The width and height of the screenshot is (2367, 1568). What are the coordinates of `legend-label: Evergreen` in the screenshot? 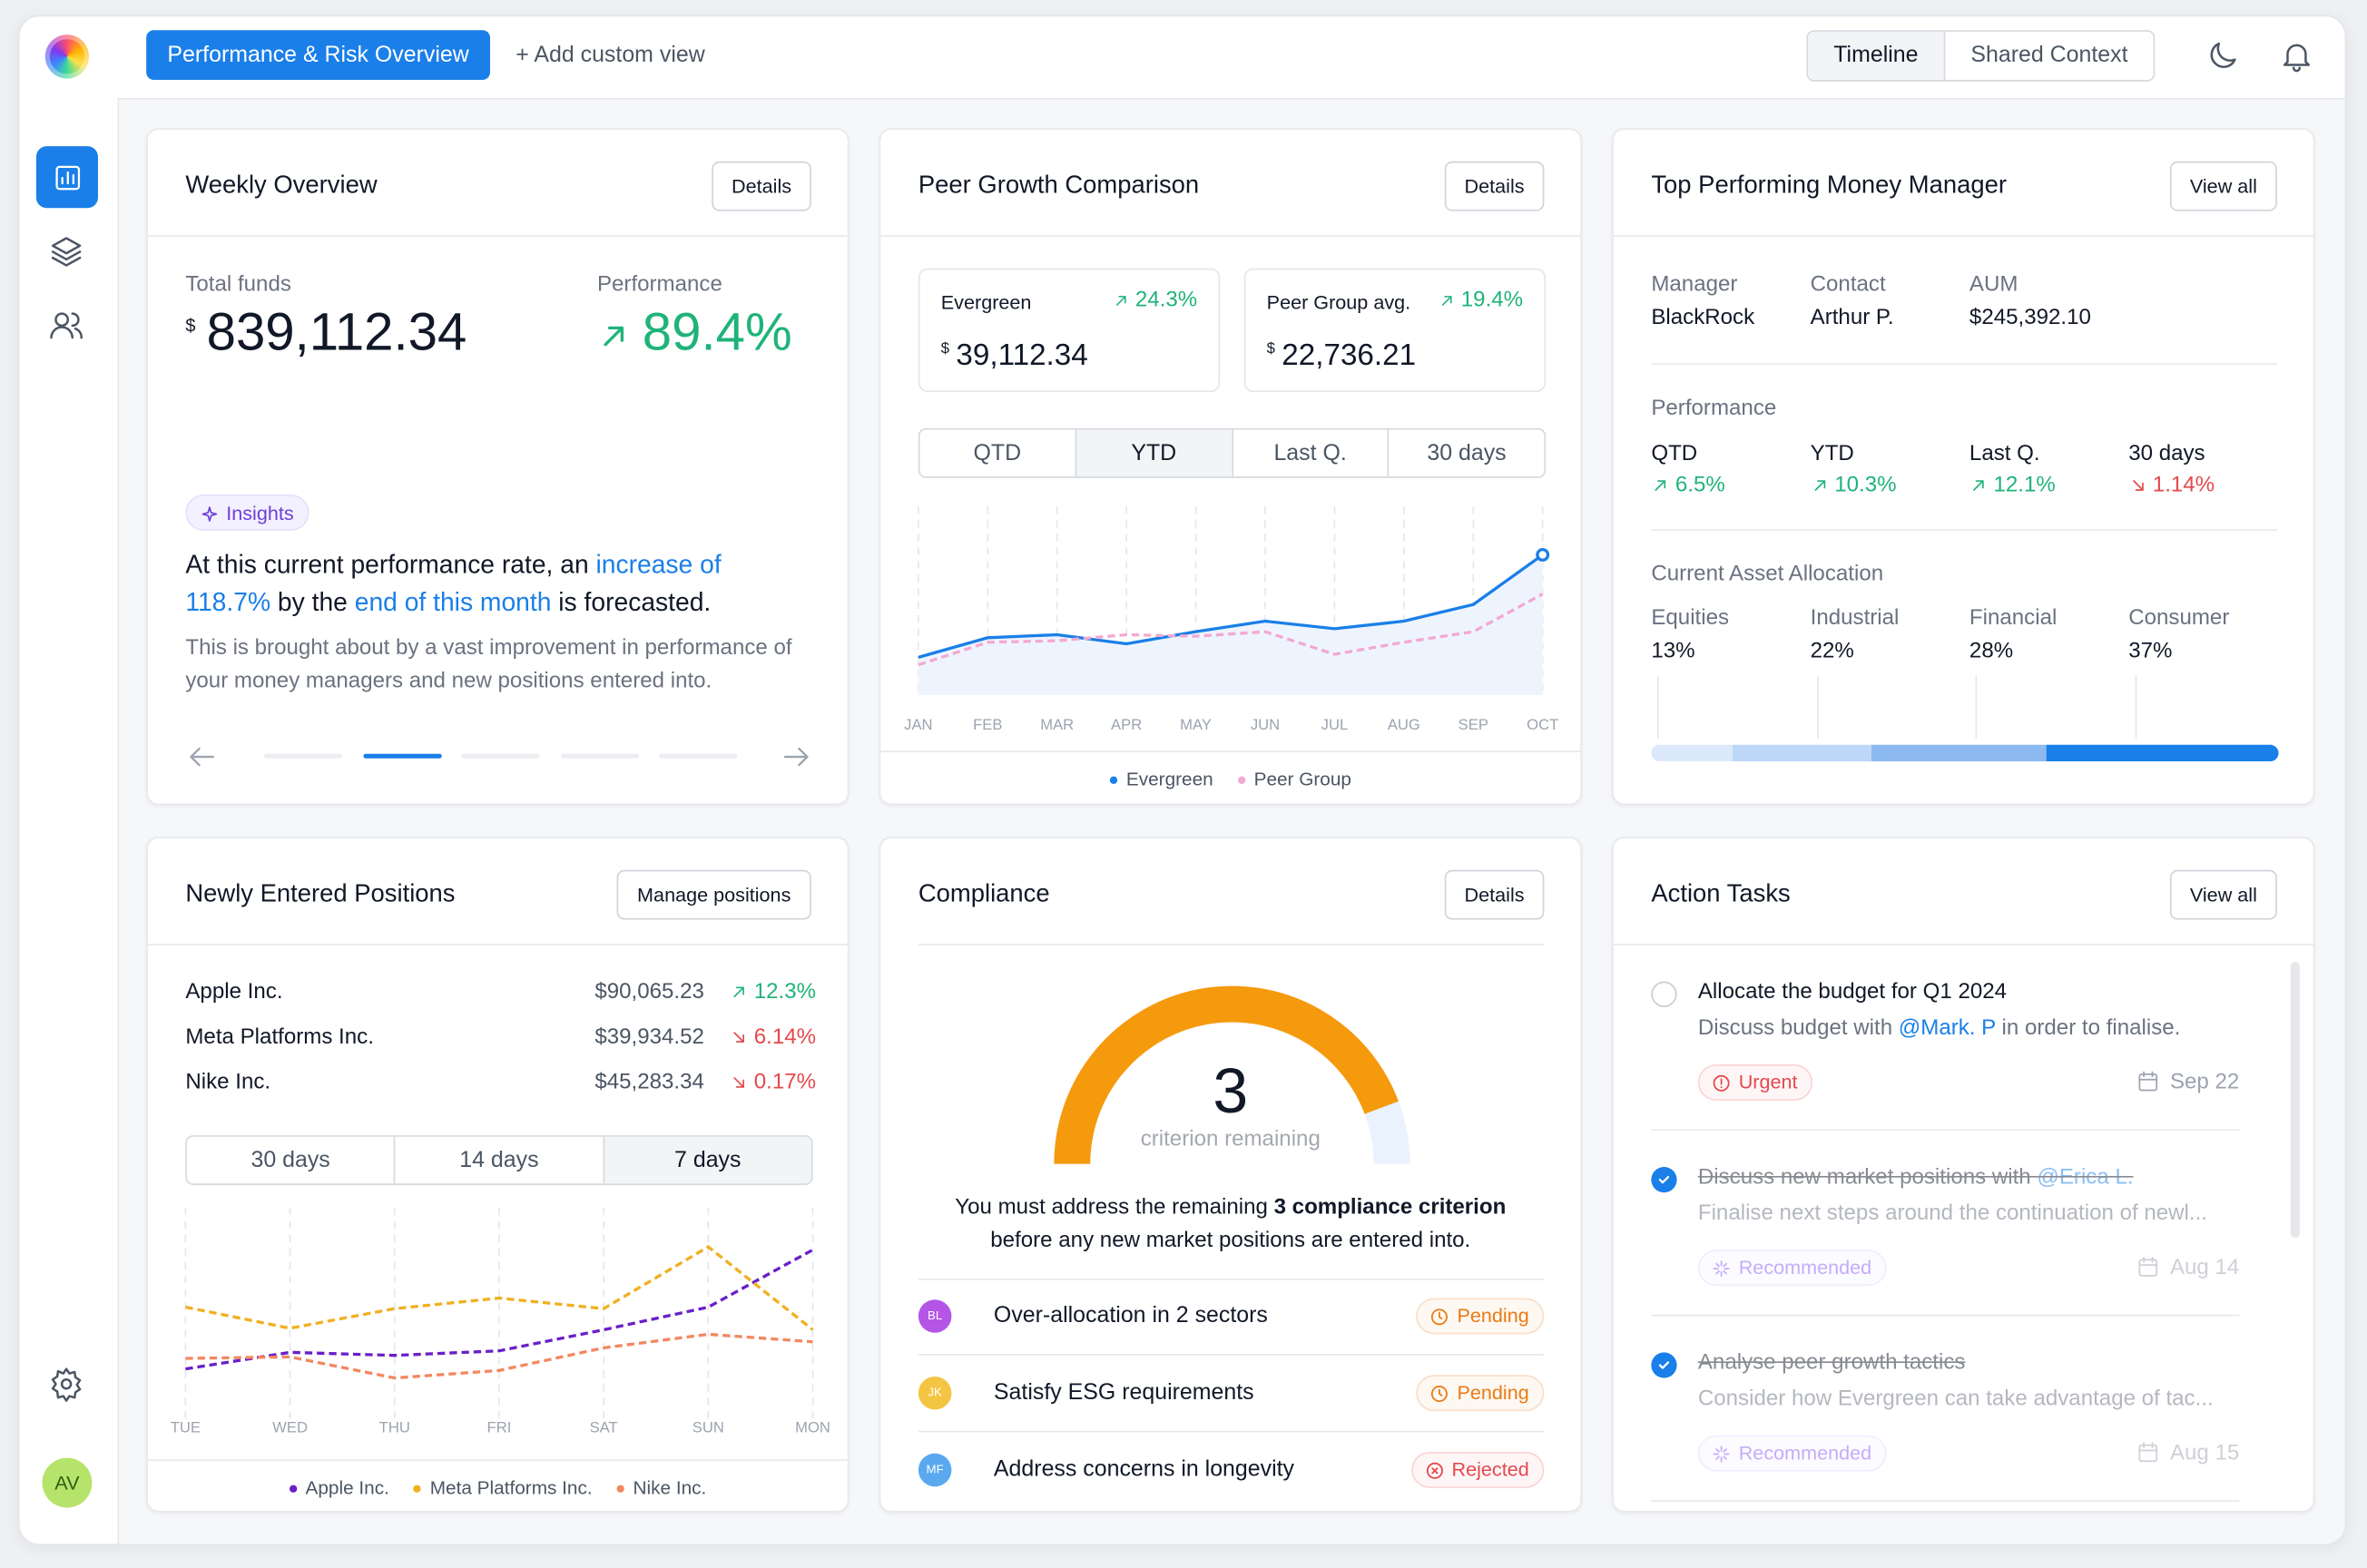 It's located at (1169, 779).